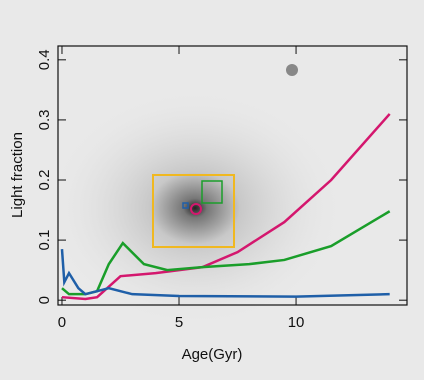 The width and height of the screenshot is (424, 385). I want to click on box-blue, so click(185, 205).